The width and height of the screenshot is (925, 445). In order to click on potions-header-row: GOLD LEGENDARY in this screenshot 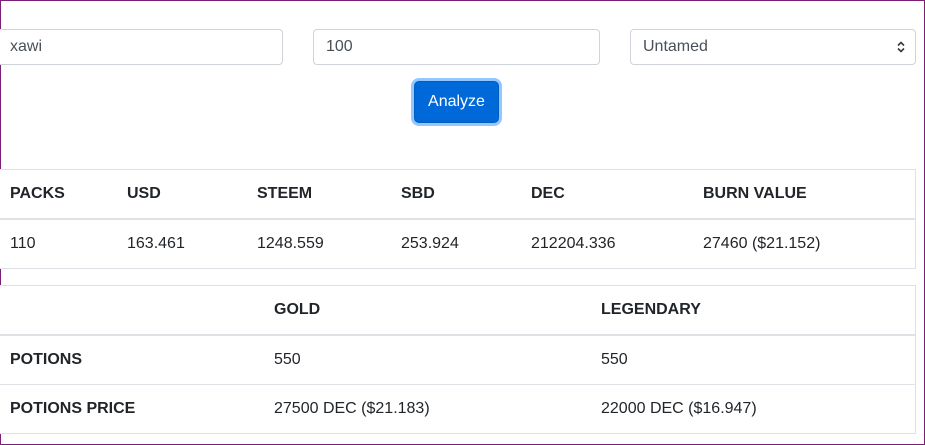, I will do `click(457, 311)`.